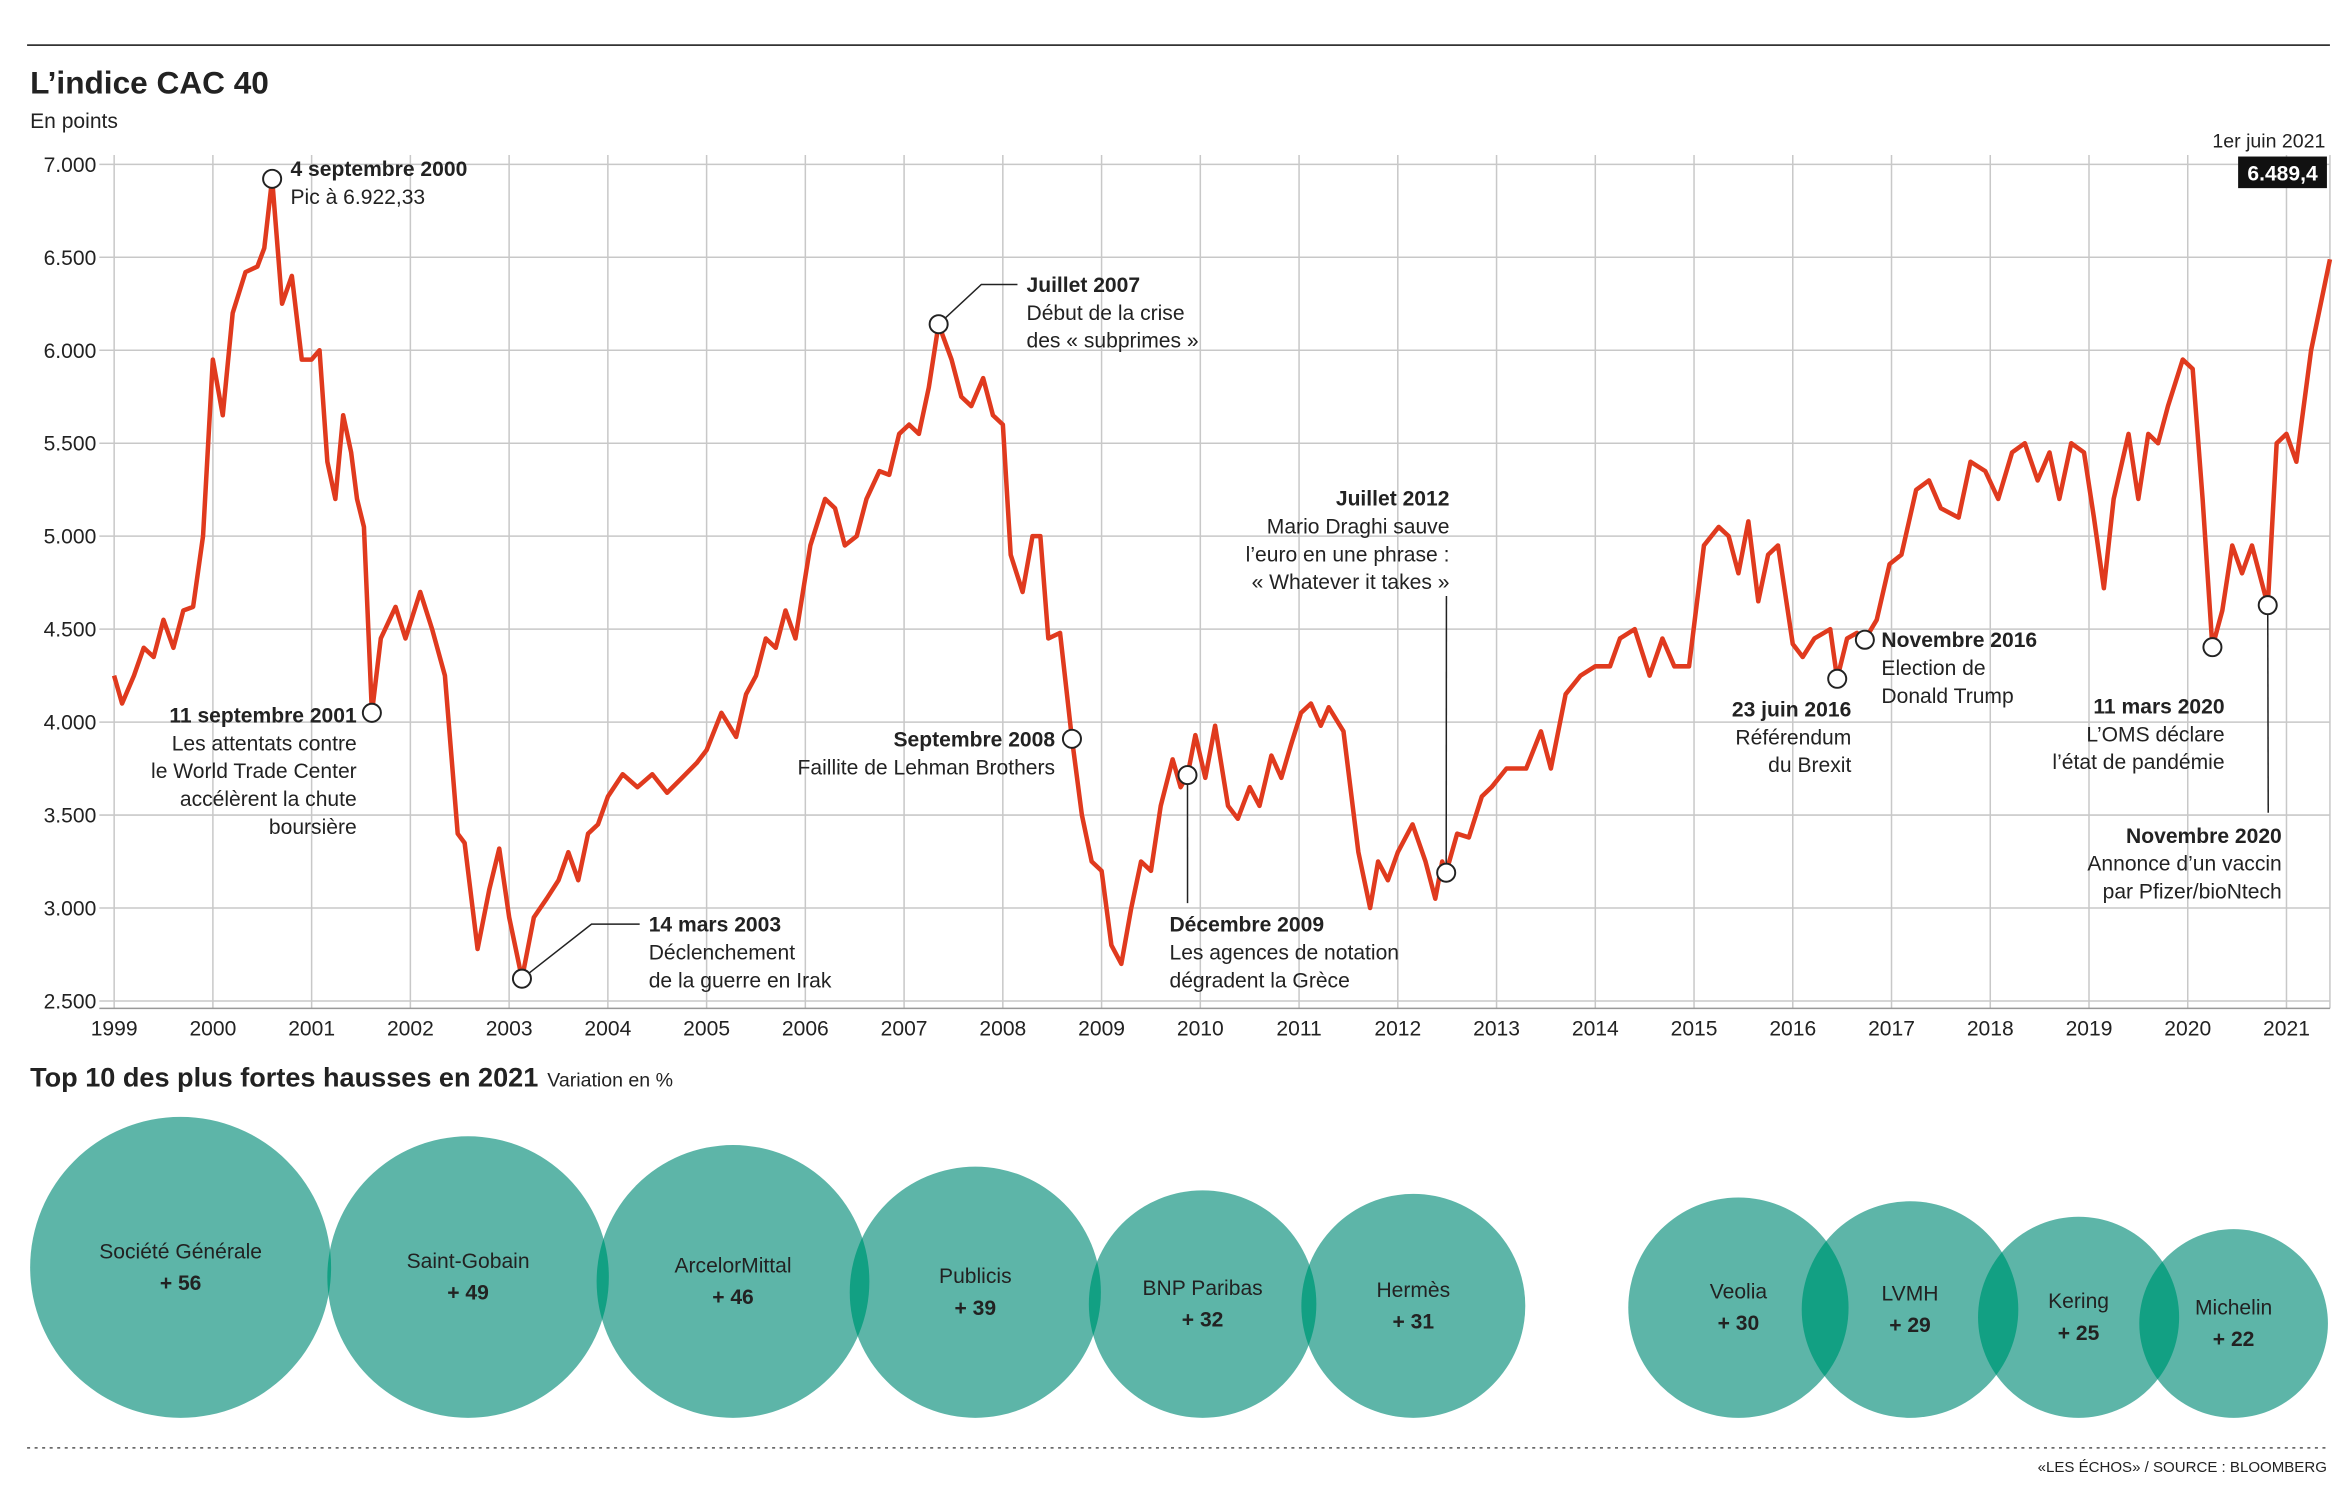  Describe the element at coordinates (263, 715) in the screenshot. I see `annotation-title: 11 septembre 2001` at that location.